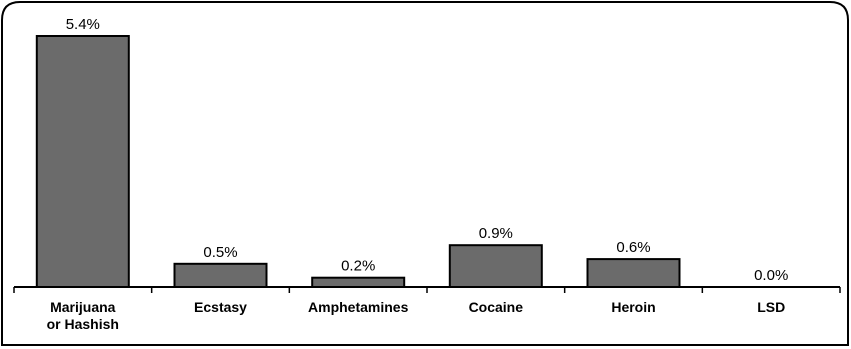 This screenshot has height=349, width=851. I want to click on data-label: 5.4%, so click(83, 24).